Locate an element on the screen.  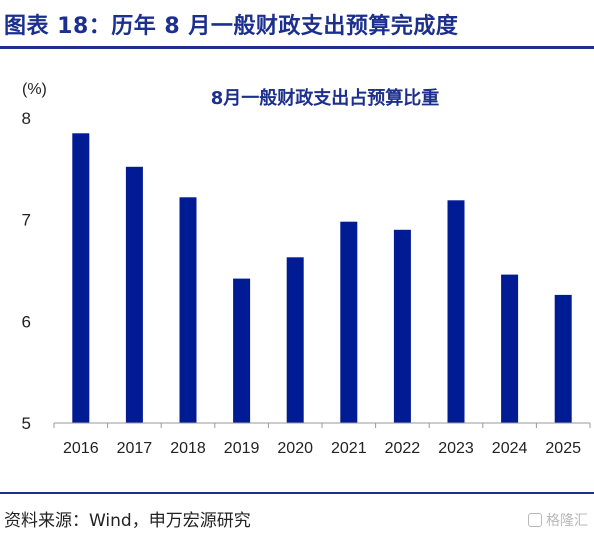
footer-divider is located at coordinates (297, 493).